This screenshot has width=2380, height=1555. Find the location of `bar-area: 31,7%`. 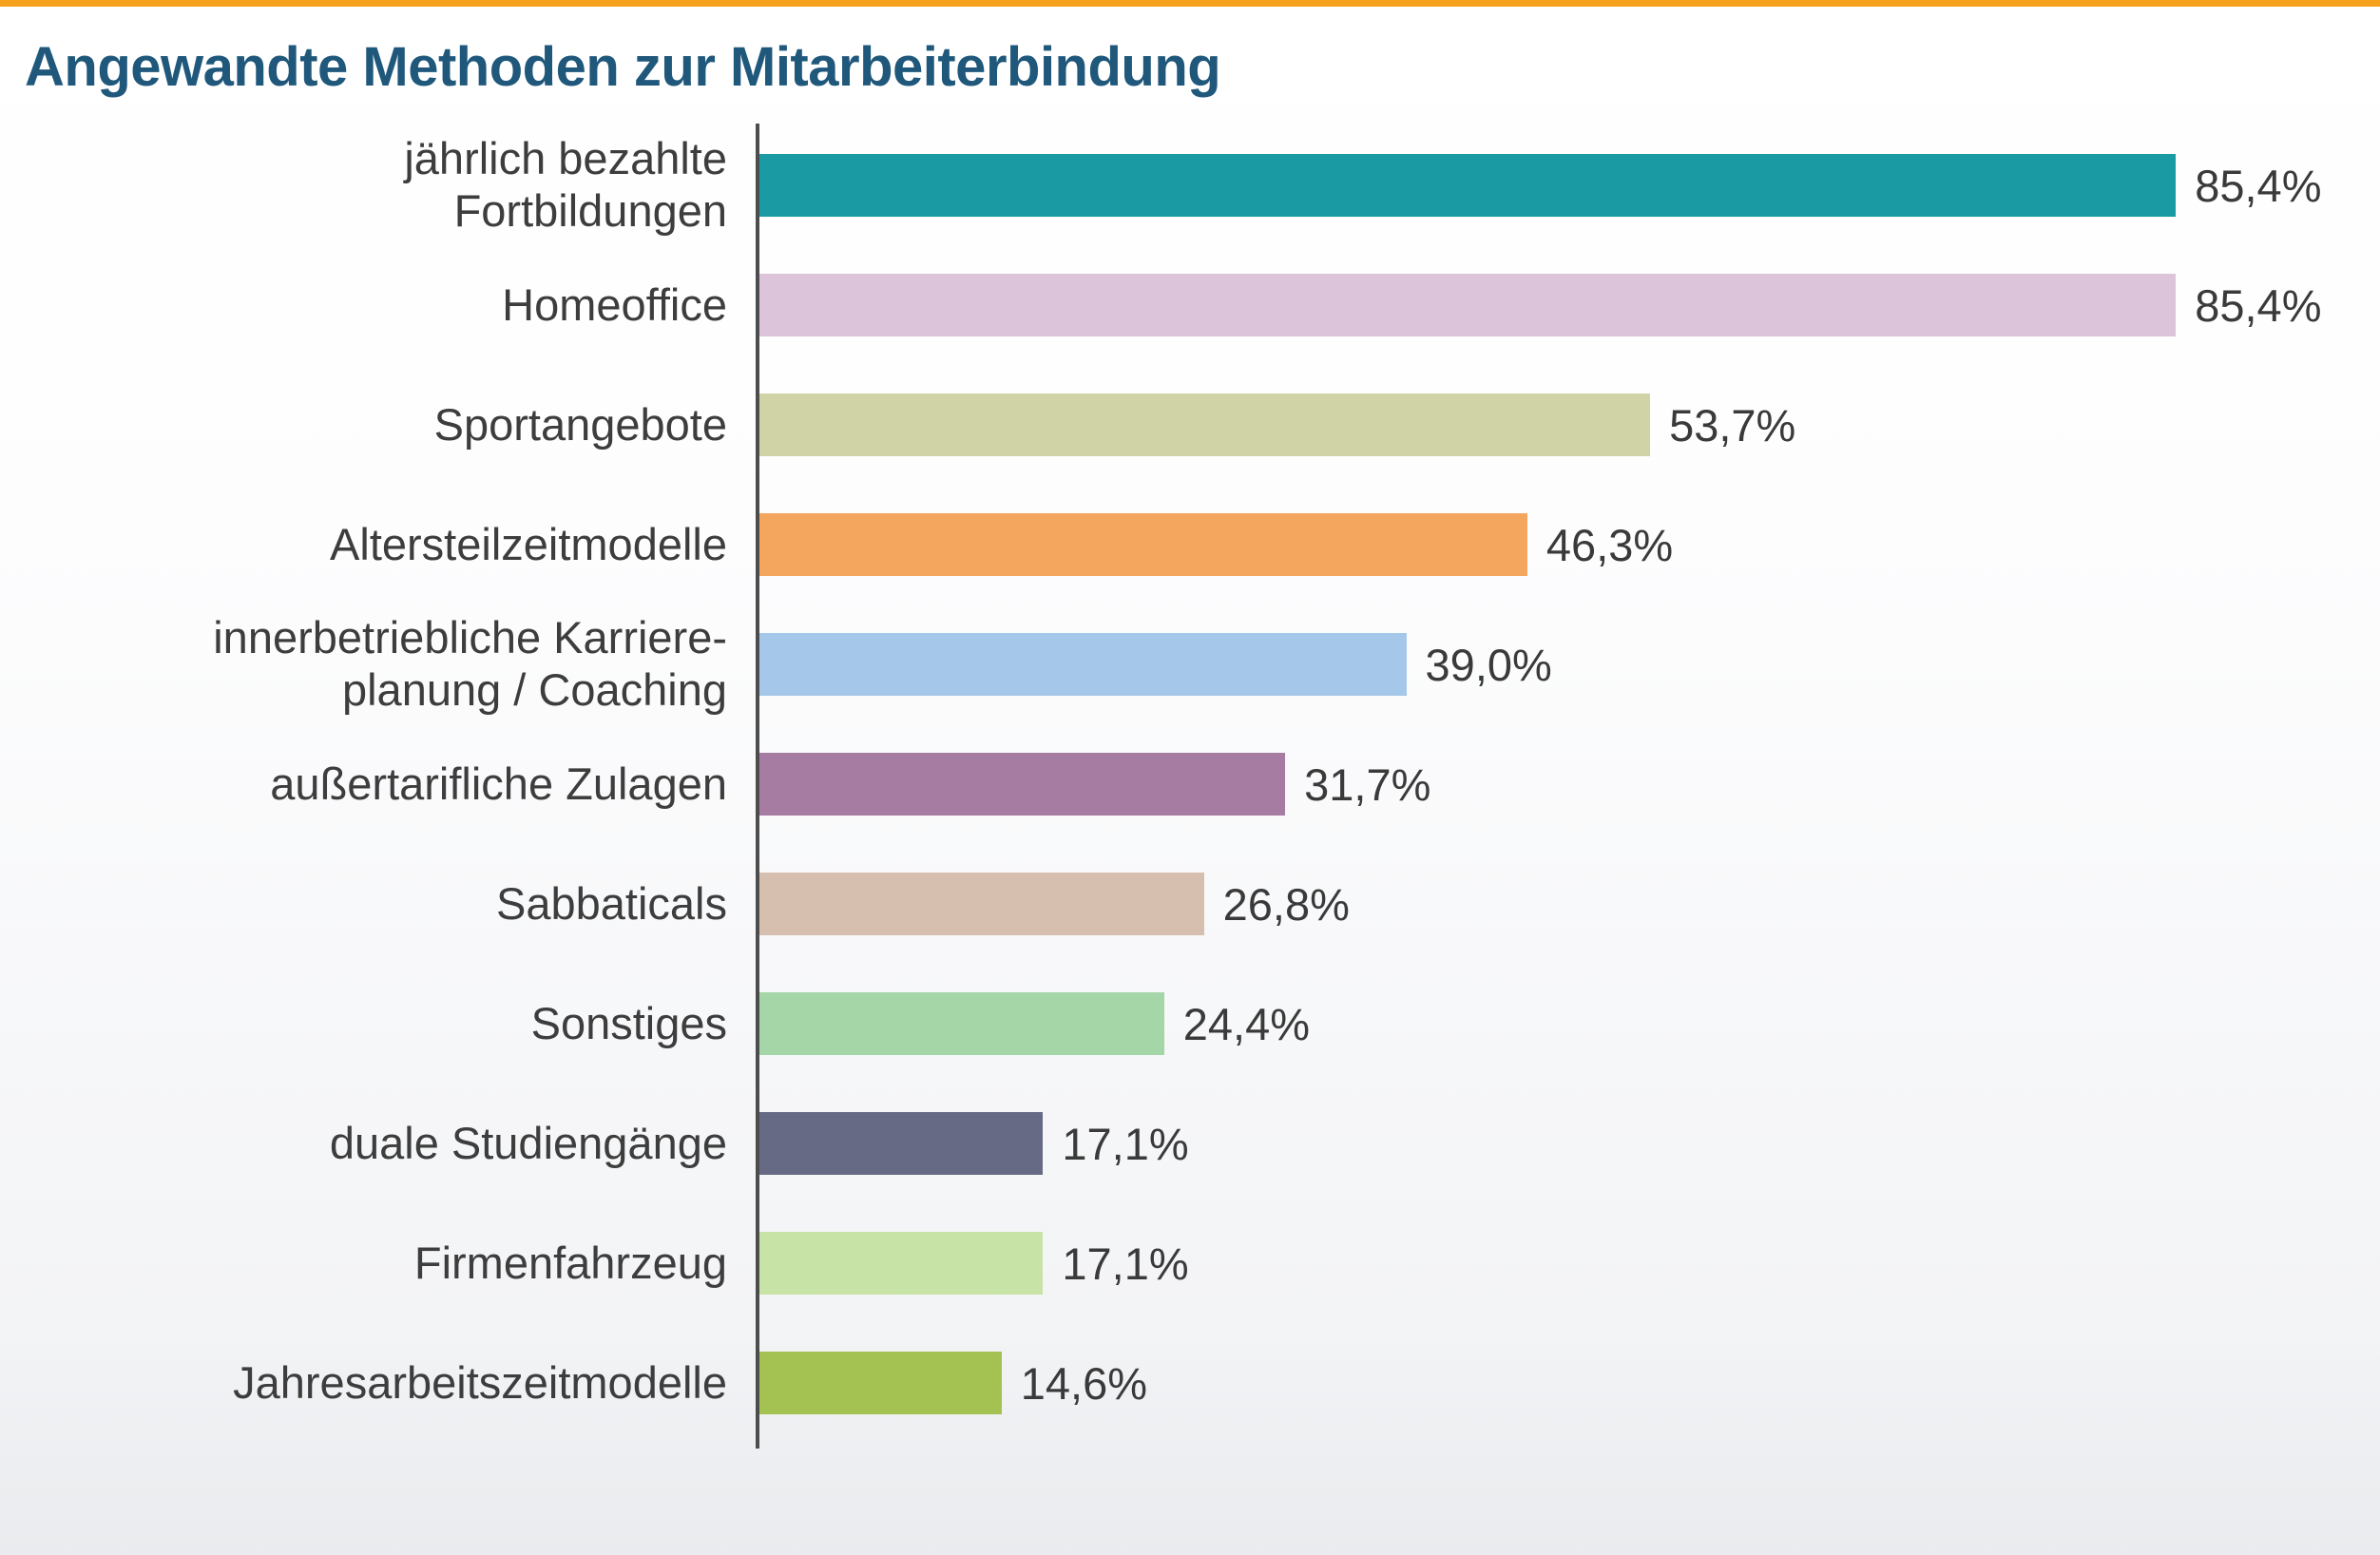

bar-area: 31,7% is located at coordinates (1568, 785).